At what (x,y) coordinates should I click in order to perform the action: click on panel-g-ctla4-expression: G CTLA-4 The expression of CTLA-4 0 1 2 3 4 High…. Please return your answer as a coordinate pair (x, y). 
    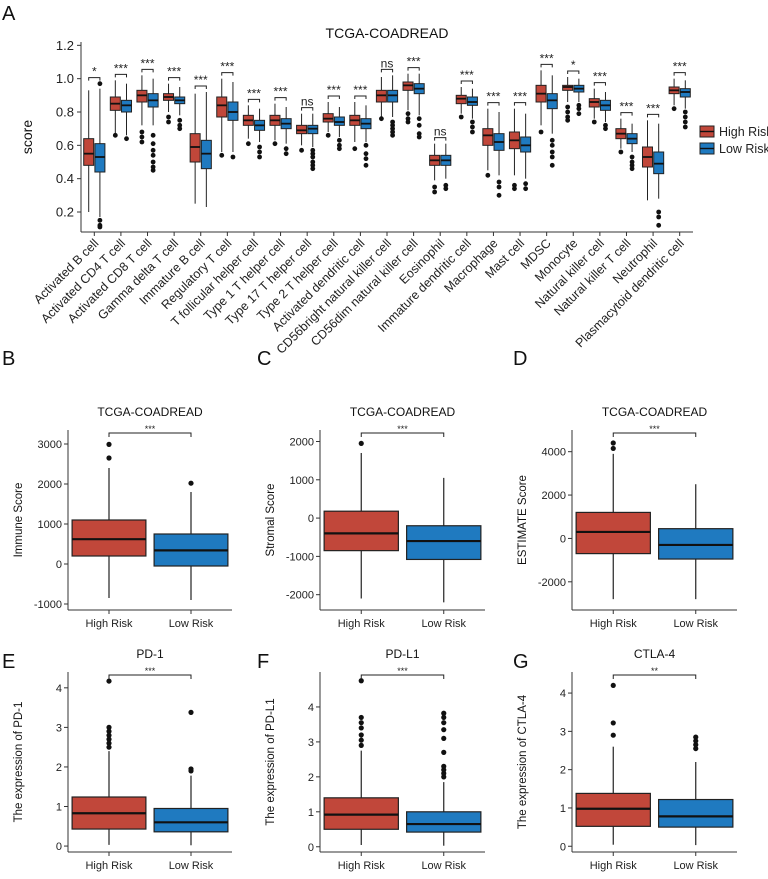
    Looking at the image, I should click on (625, 759).